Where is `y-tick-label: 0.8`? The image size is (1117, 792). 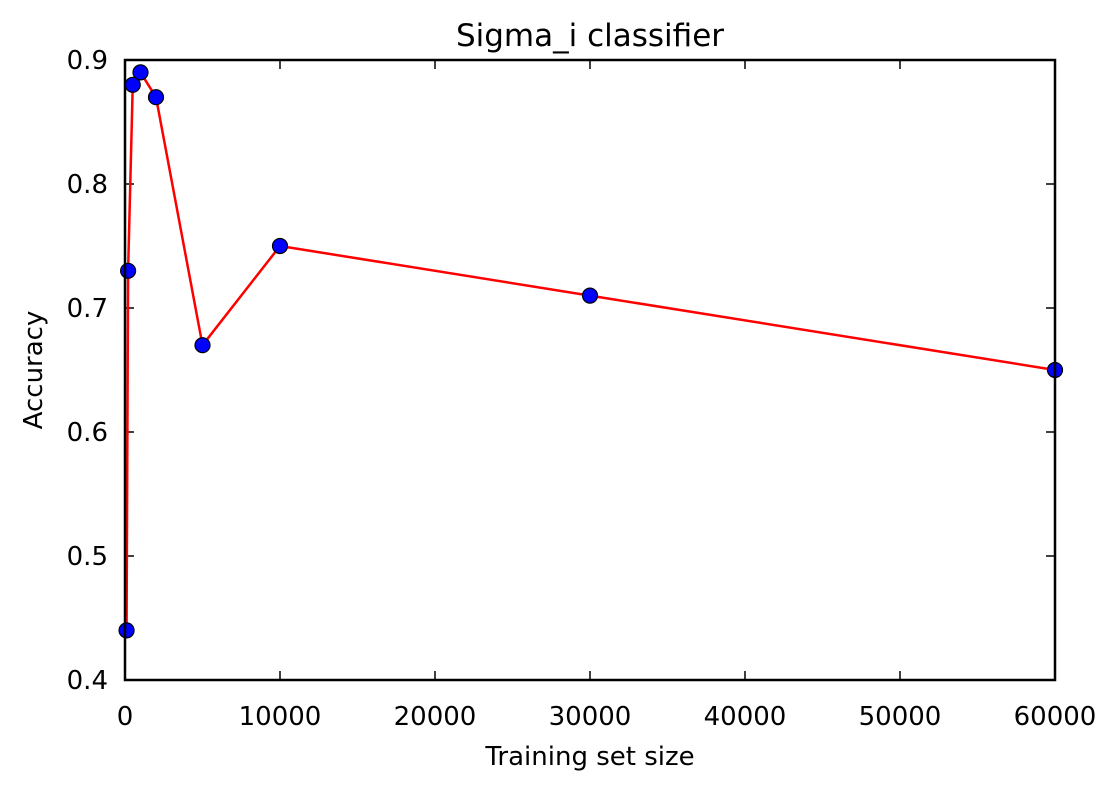
y-tick-label: 0.8 is located at coordinates (87, 185).